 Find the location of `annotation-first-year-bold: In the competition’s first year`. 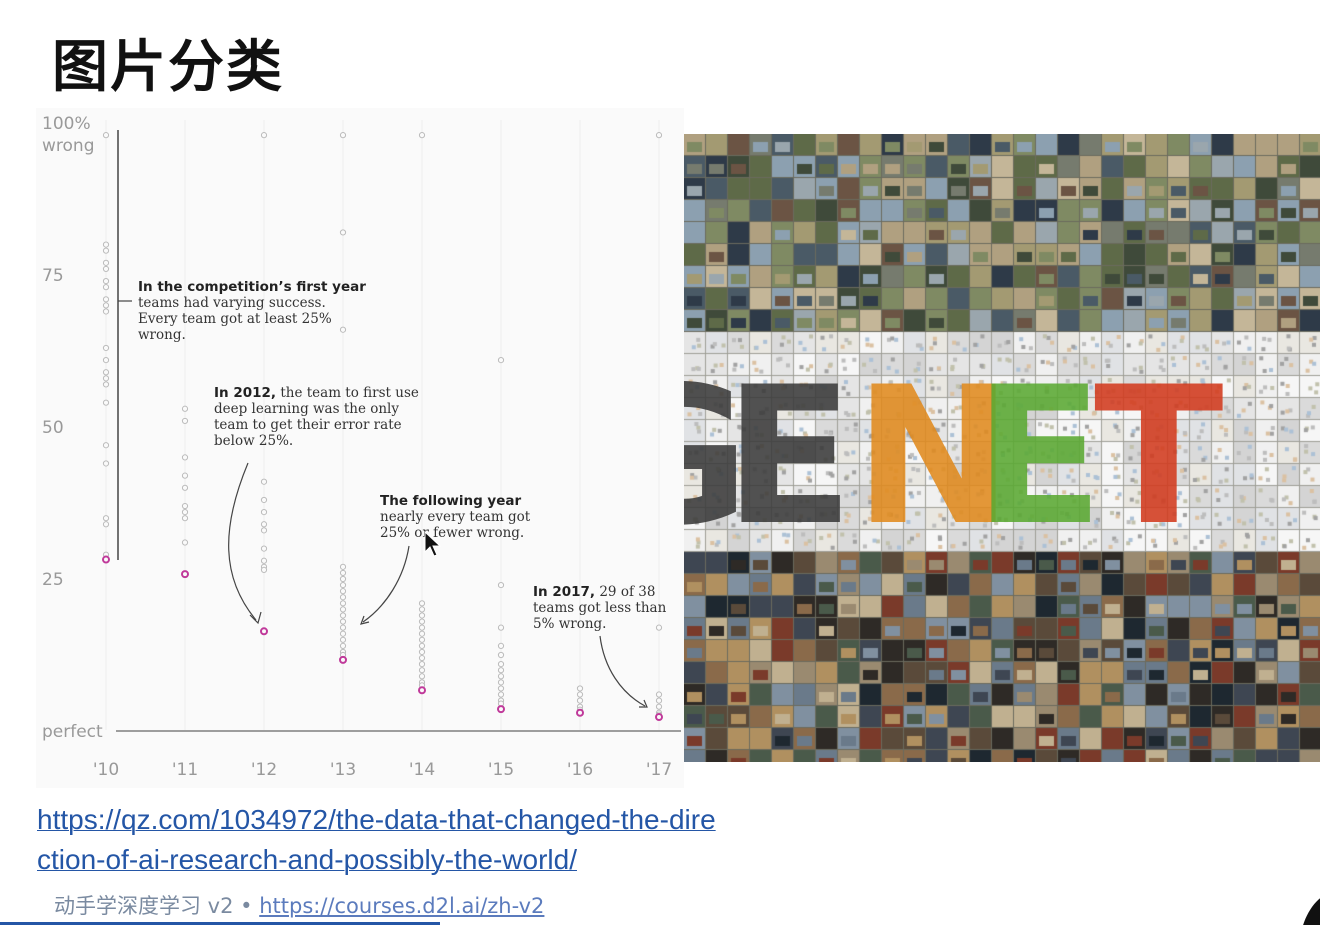

annotation-first-year-bold: In the competition’s first year is located at coordinates (252, 287).